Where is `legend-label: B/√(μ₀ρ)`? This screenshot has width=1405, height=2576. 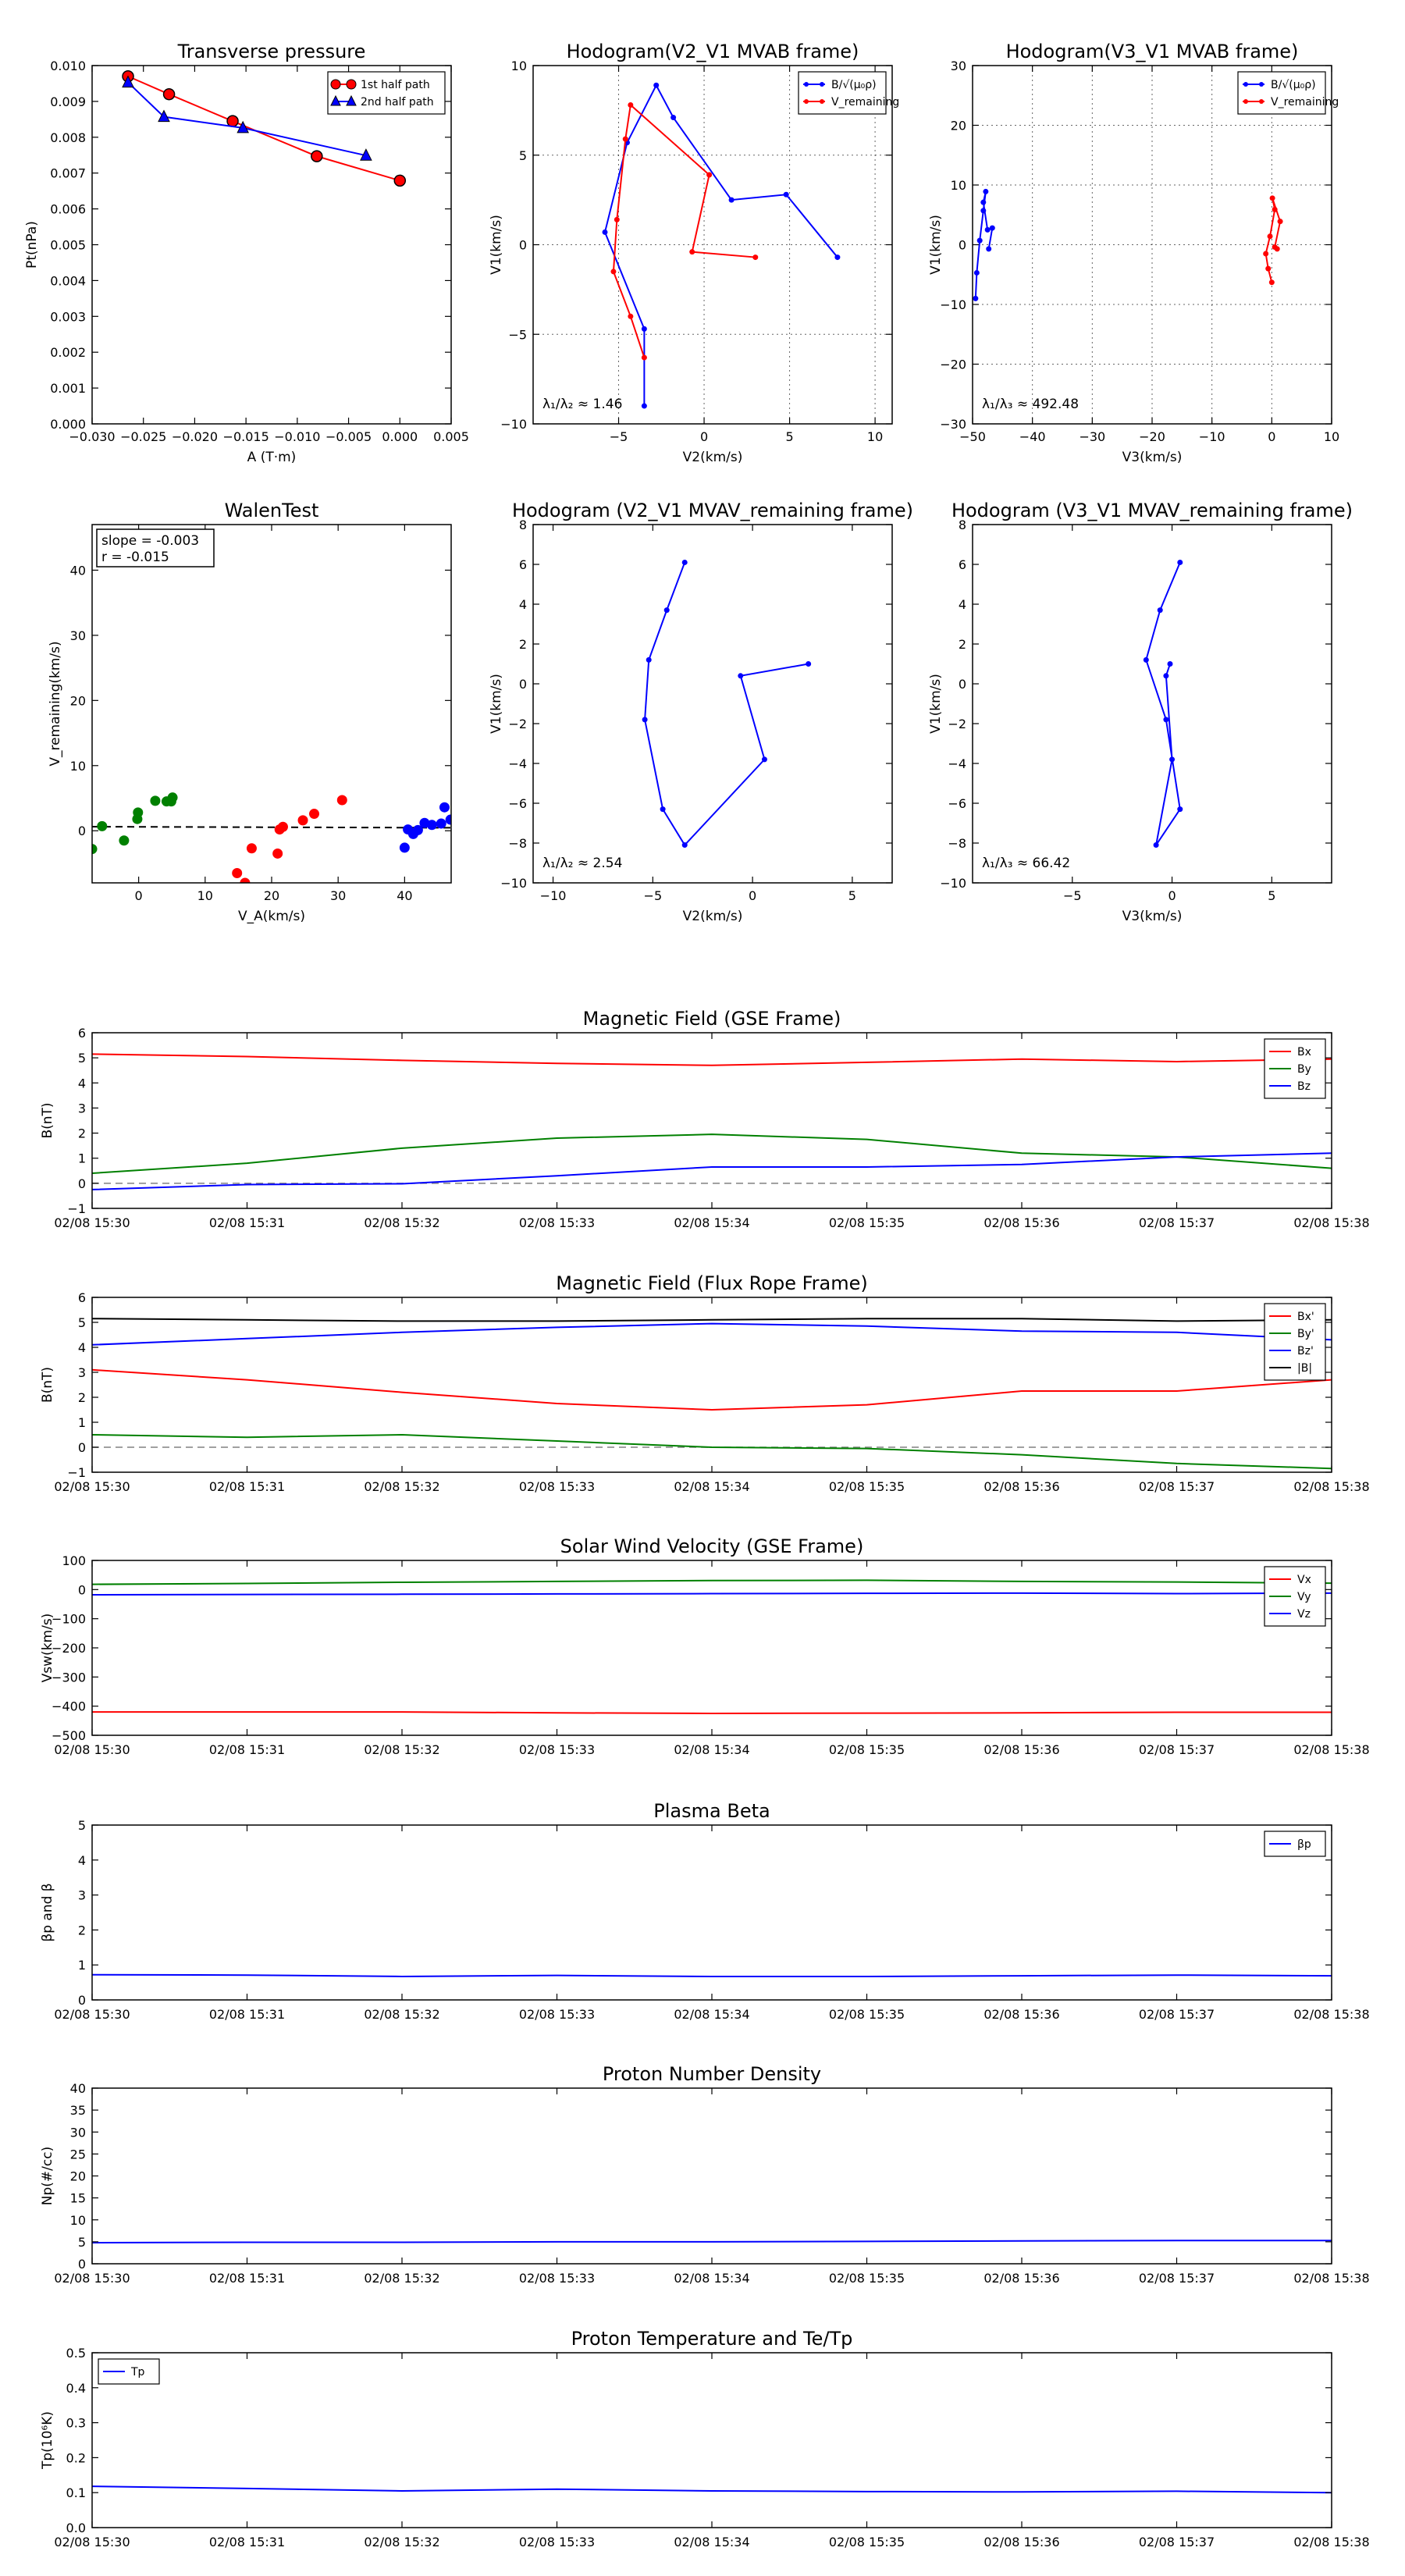 legend-label: B/√(μ₀ρ) is located at coordinates (1293, 85).